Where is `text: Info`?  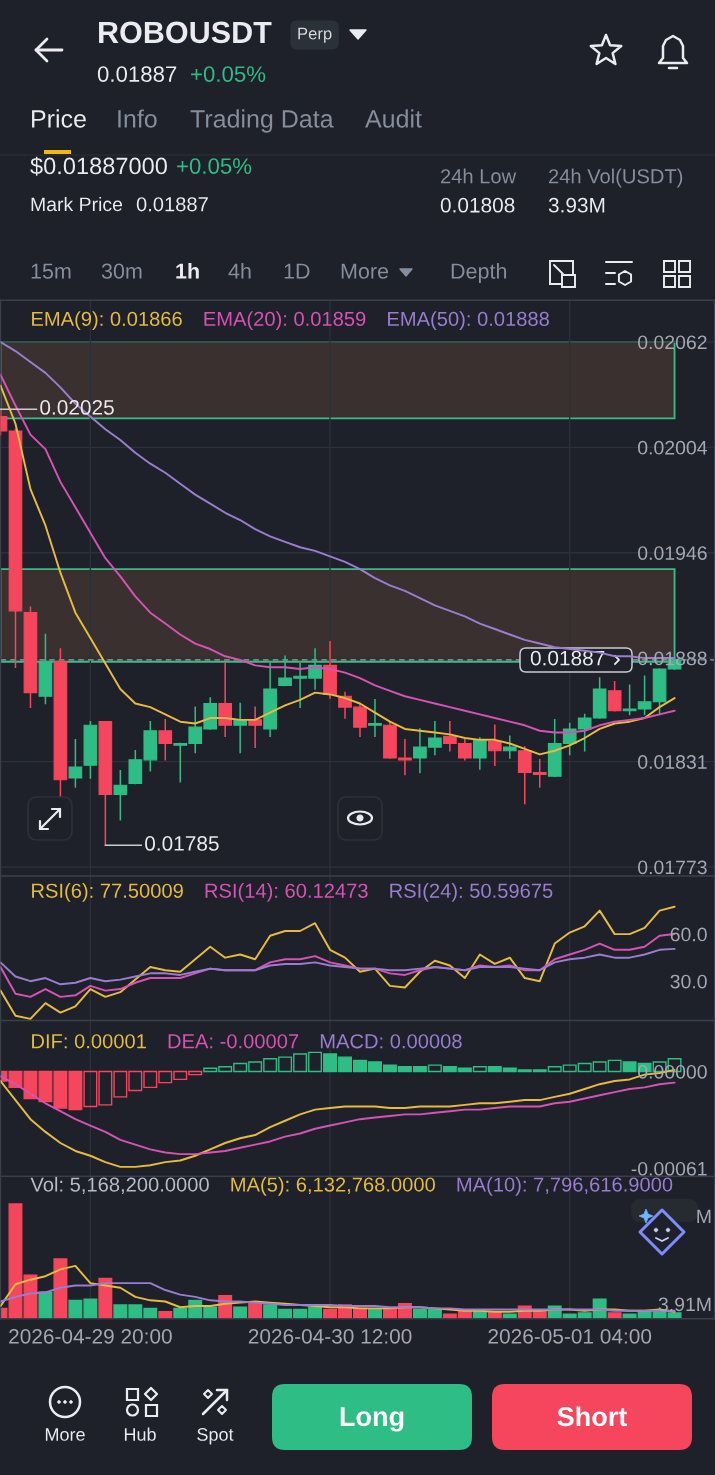 text: Info is located at coordinates (137, 118).